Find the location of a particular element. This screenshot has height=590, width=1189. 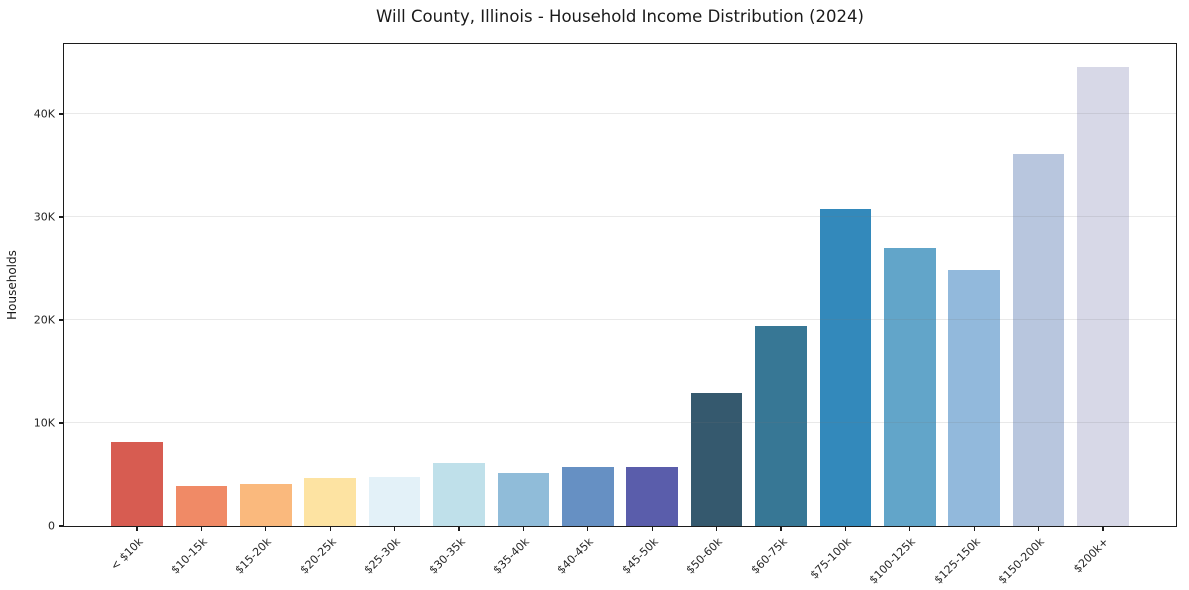

x-tick-label: $30-35k is located at coordinates (447, 556).